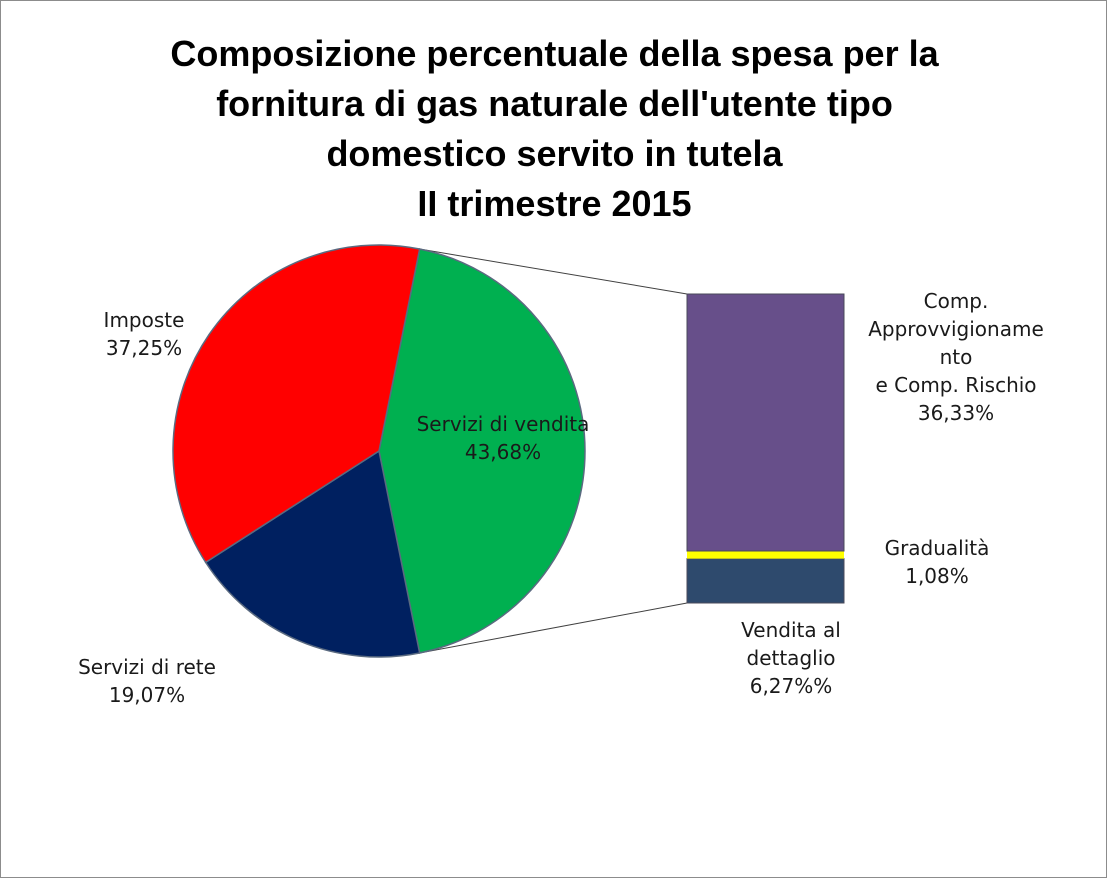 This screenshot has width=1107, height=878. Describe the element at coordinates (553, 271) in the screenshot. I see `connector-line-top` at that location.